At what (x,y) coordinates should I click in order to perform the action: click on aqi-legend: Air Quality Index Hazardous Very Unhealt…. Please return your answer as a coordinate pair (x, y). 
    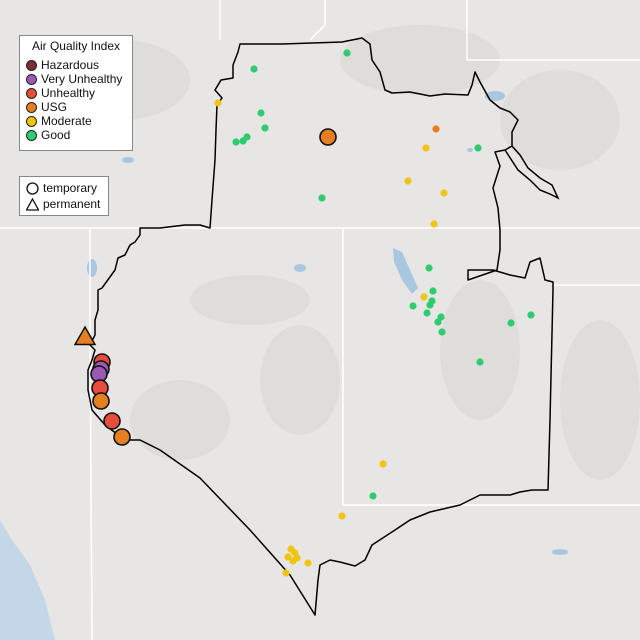
    Looking at the image, I should click on (76, 93).